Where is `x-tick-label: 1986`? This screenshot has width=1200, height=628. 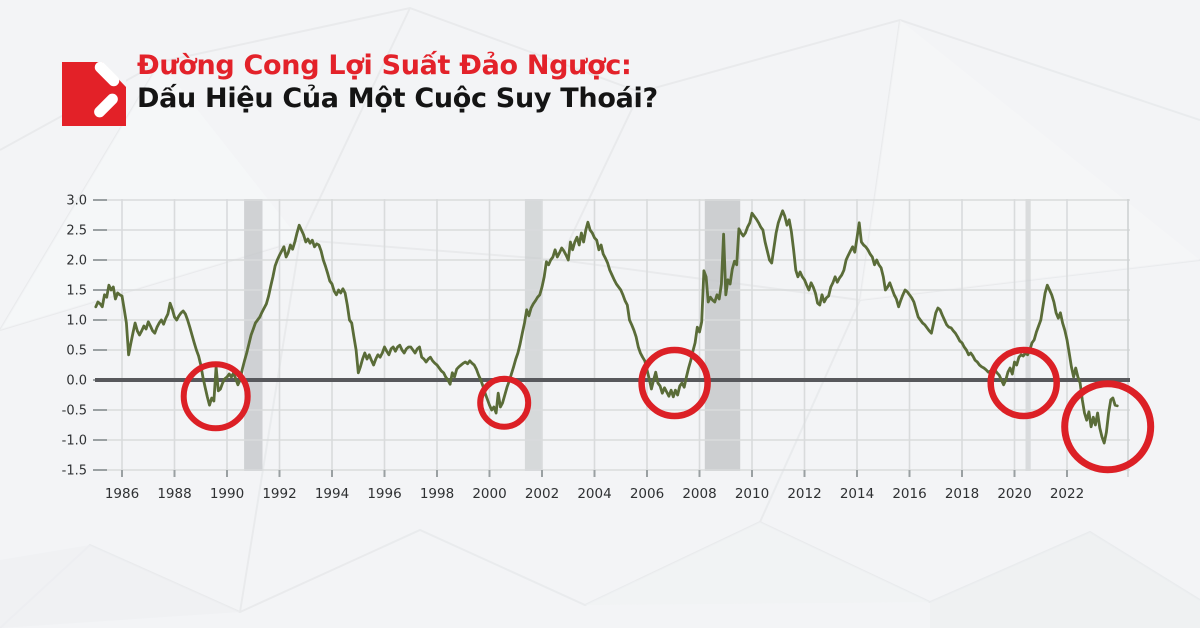
x-tick-label: 1986 is located at coordinates (122, 494).